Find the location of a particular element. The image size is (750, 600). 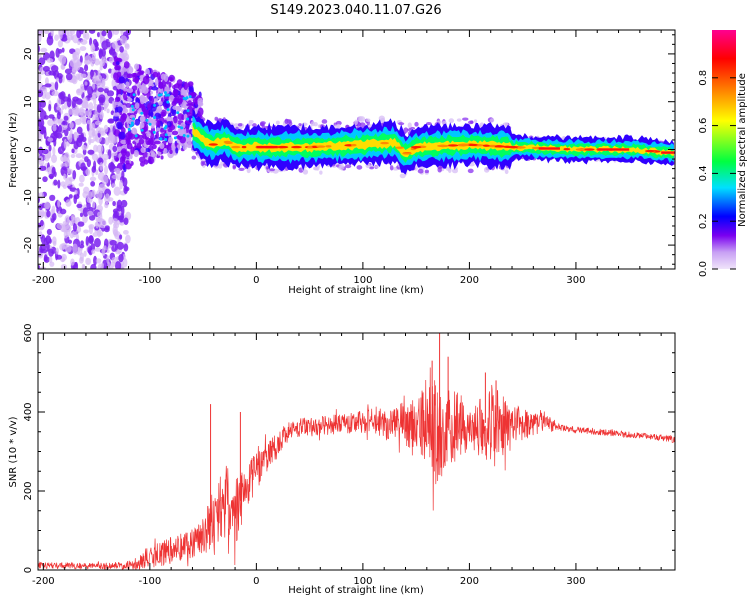

colorbar-tick-label: 0.0 is located at coordinates (703, 269).